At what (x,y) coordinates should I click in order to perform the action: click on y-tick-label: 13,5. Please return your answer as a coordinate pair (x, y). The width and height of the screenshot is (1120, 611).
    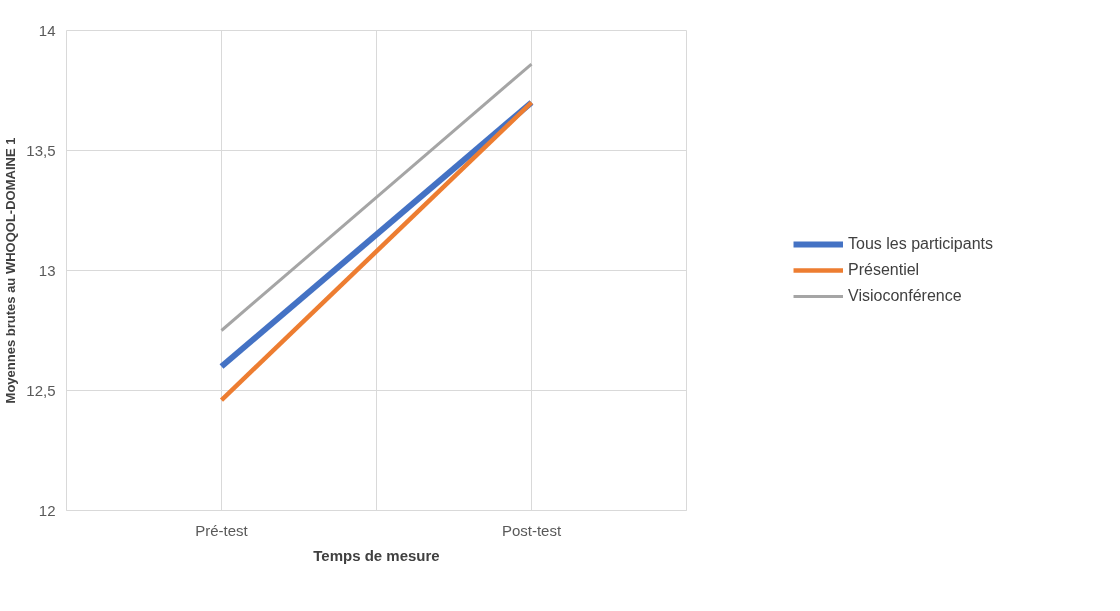
    Looking at the image, I should click on (41, 150).